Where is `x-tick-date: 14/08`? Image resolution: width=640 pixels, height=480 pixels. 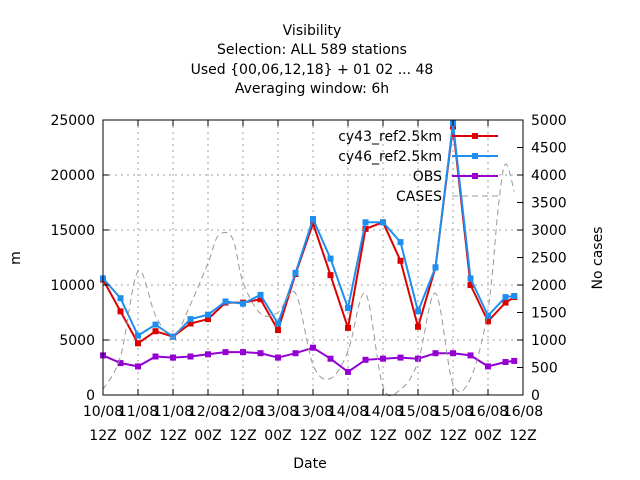
x-tick-date: 14/08 is located at coordinates (383, 412).